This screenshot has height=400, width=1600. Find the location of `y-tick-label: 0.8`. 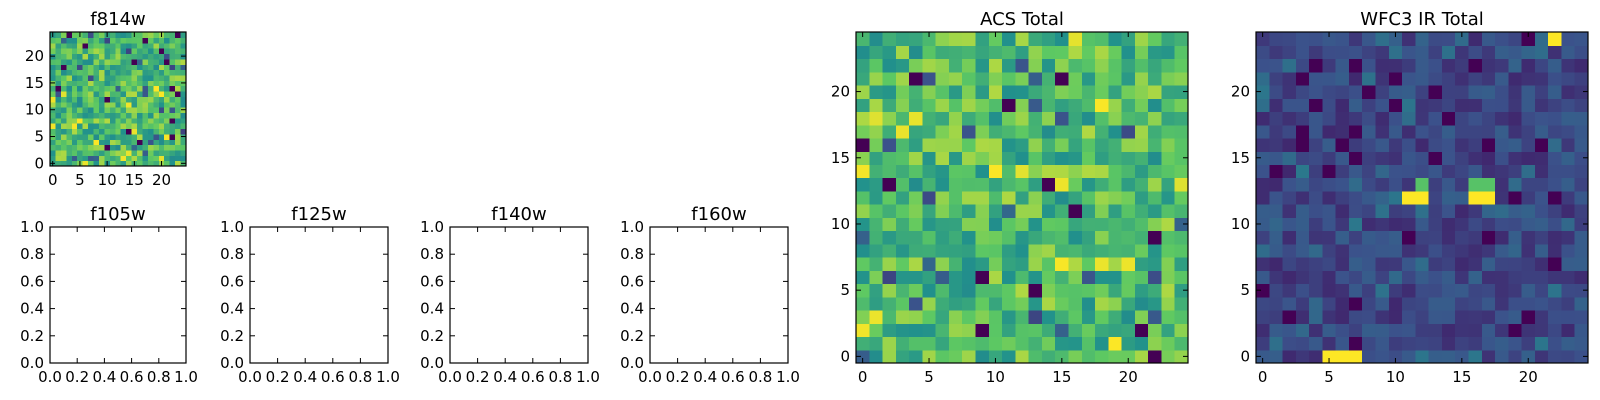

y-tick-label: 0.8 is located at coordinates (32, 254).